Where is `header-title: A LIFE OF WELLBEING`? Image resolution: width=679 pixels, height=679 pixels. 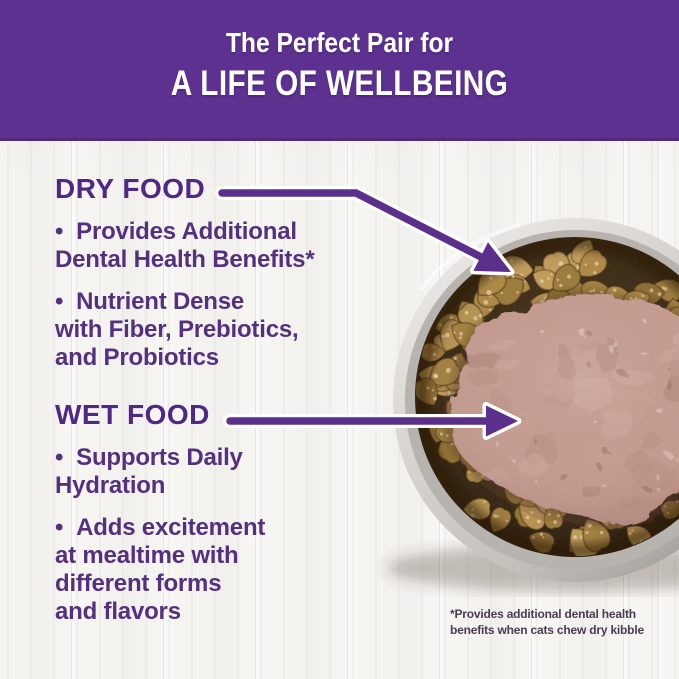
header-title: A LIFE OF WELLBEING is located at coordinates (339, 83).